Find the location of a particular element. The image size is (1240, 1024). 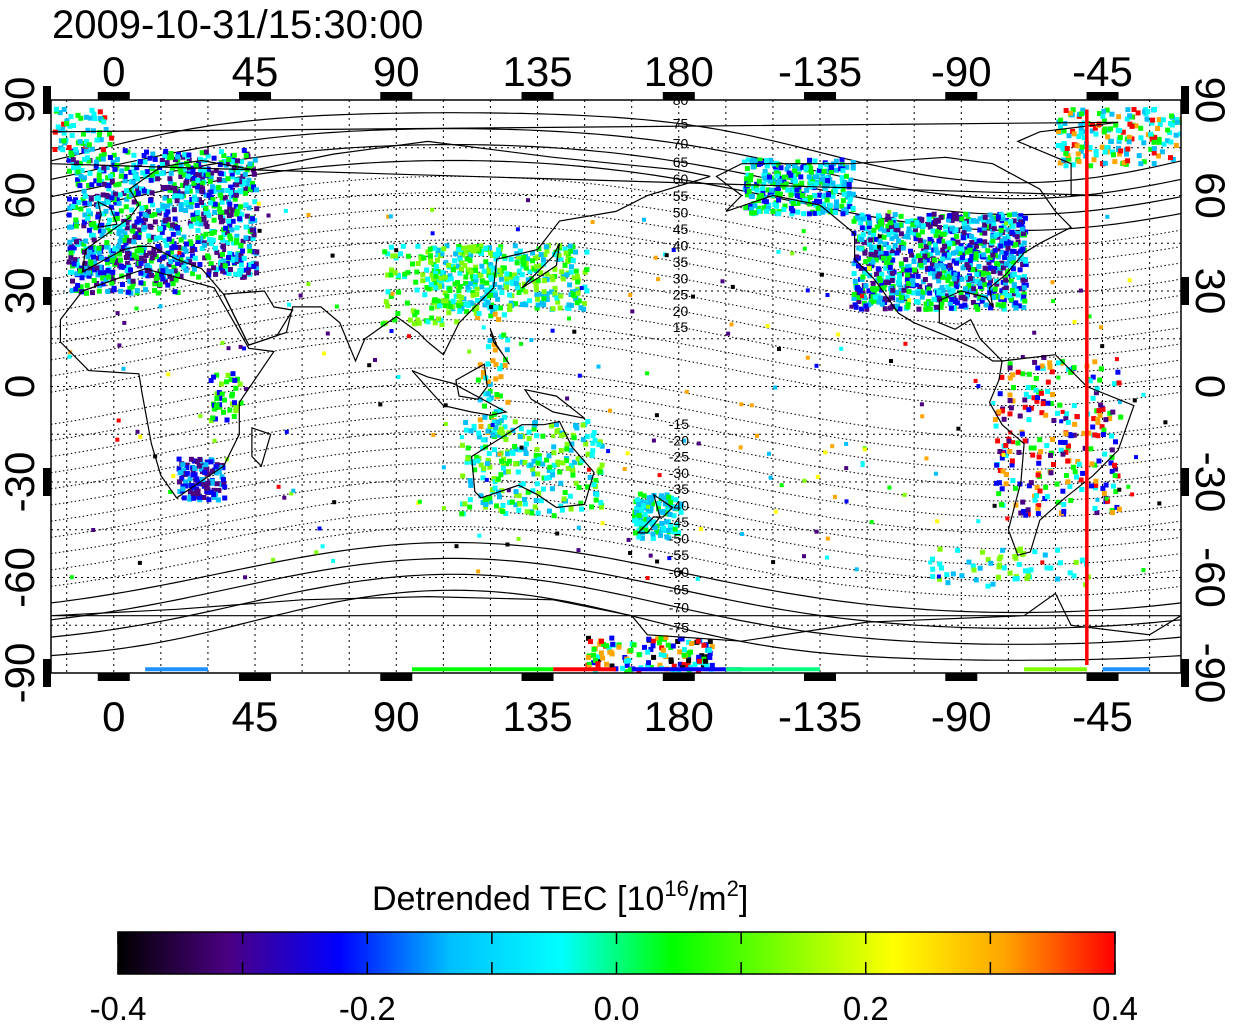

contour-label: -50 is located at coordinates (679, 538).